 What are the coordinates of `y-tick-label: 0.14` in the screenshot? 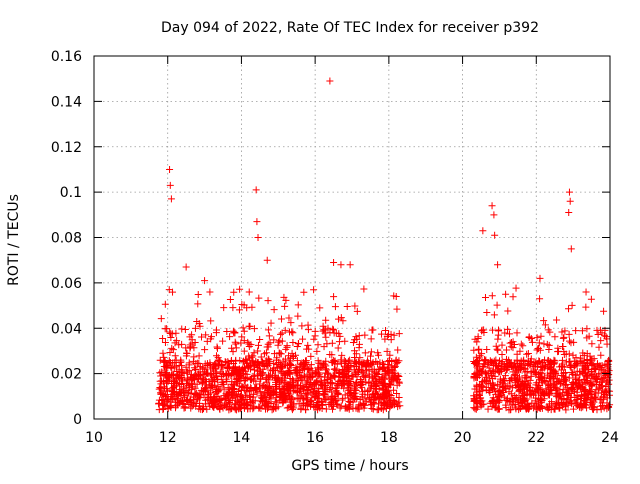 It's located at (66, 102).